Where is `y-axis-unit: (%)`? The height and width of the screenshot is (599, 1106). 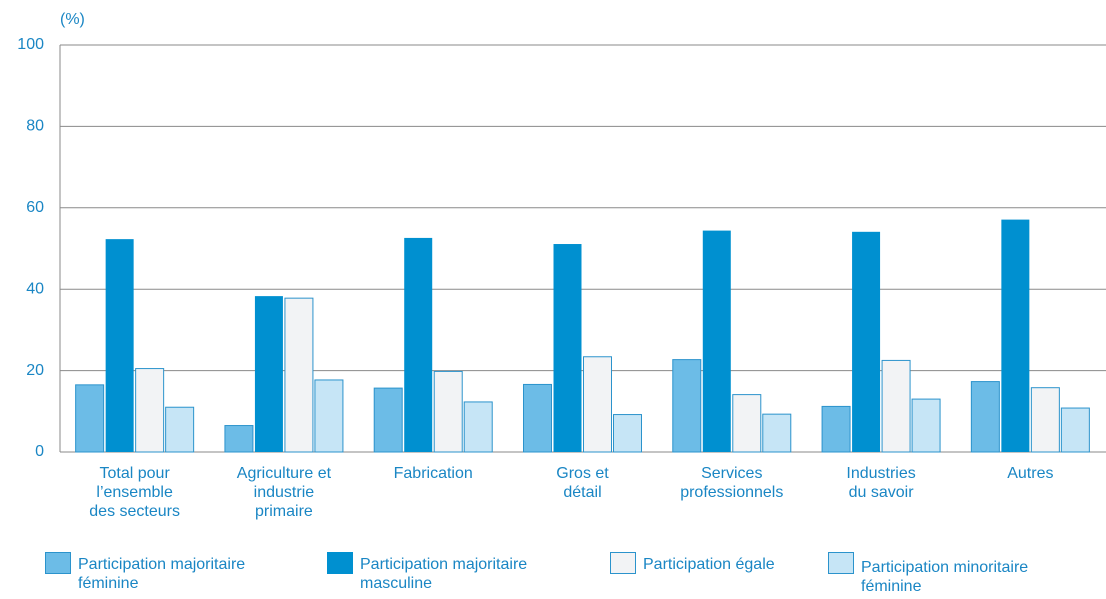 y-axis-unit: (%) is located at coordinates (72, 19).